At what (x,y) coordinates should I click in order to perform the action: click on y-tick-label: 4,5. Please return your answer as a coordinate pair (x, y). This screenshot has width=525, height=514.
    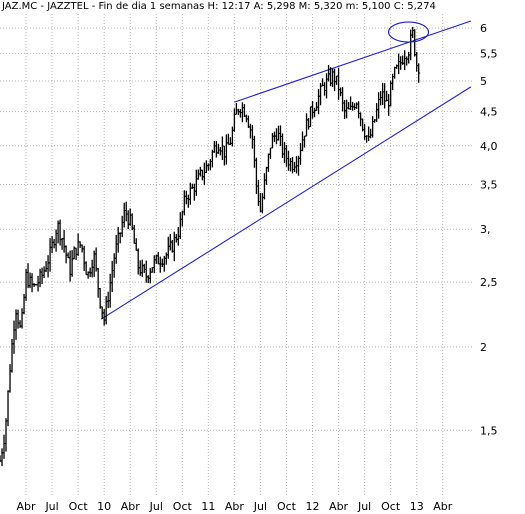
    Looking at the image, I should click on (489, 112).